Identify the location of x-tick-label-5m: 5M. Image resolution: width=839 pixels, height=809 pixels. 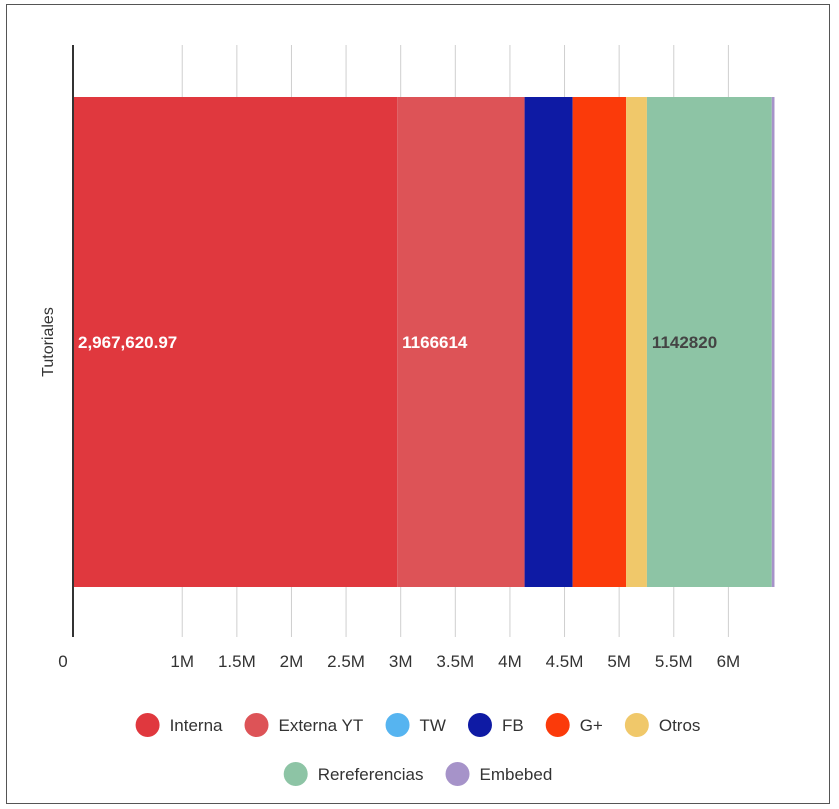
(619, 661).